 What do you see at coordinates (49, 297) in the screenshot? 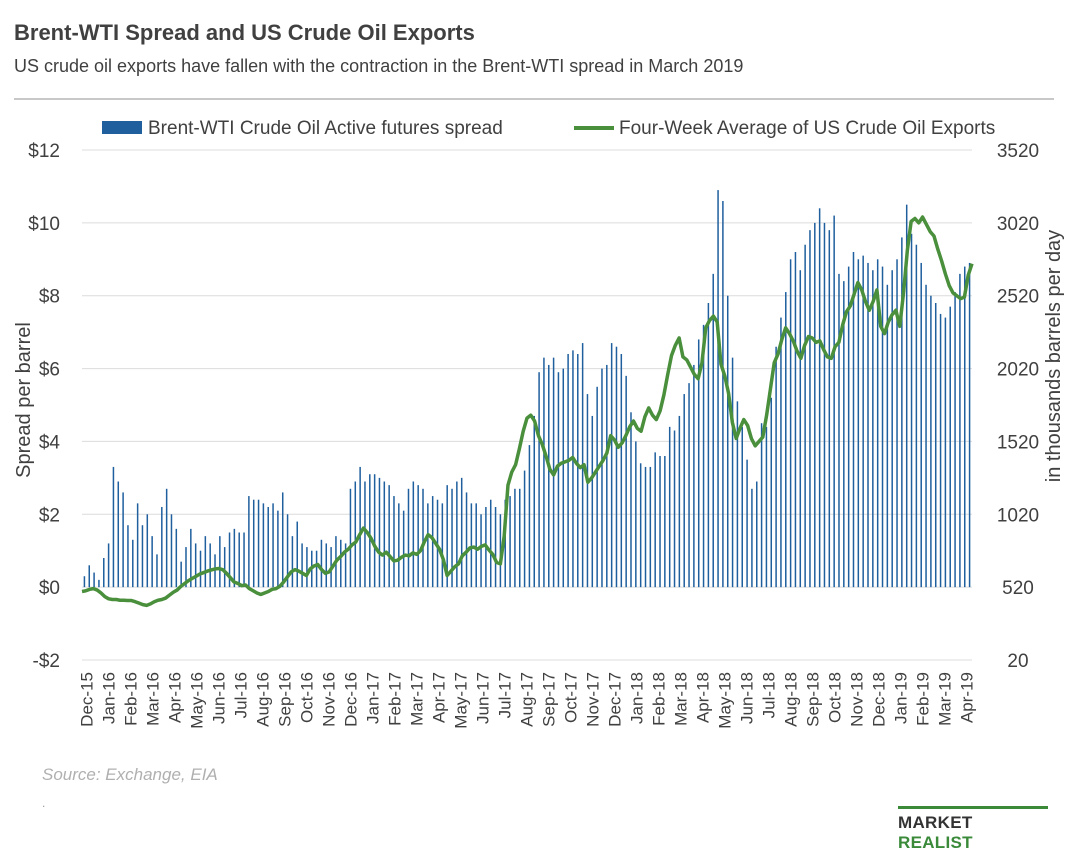
I see `left-tick-label: $8` at bounding box center [49, 297].